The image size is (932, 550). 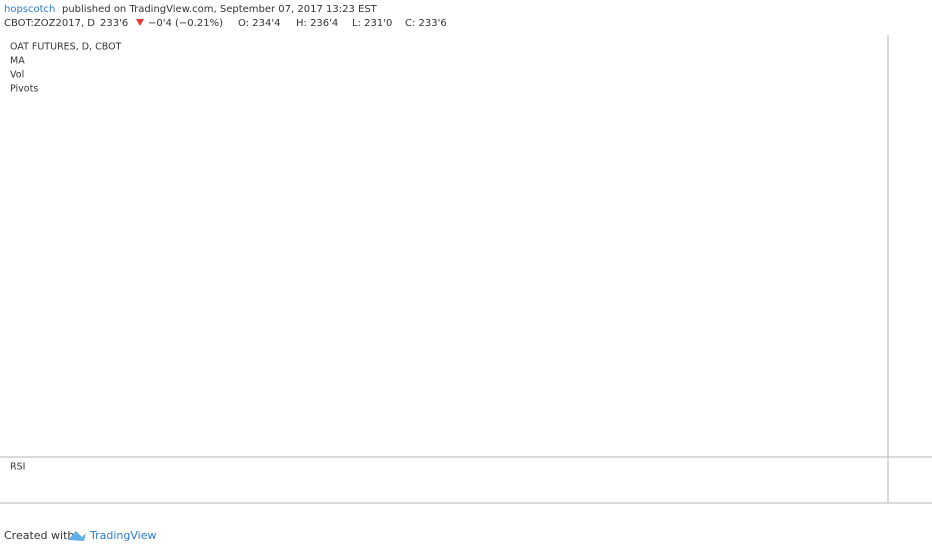 I want to click on logo, so click(x=77, y=536).